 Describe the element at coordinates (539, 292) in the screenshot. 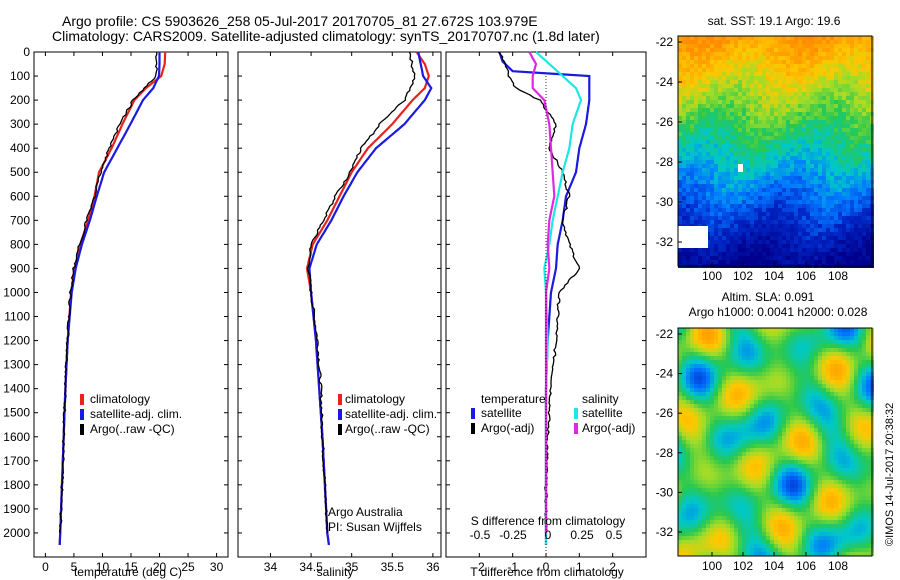

I see `series-line` at that location.